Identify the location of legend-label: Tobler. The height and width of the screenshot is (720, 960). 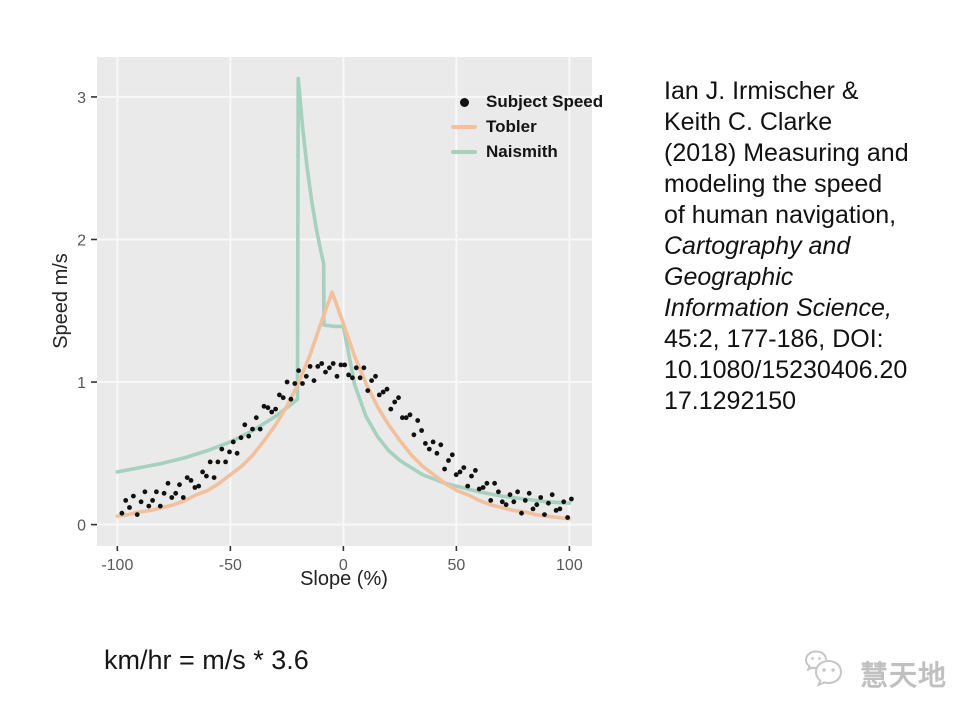
(511, 126).